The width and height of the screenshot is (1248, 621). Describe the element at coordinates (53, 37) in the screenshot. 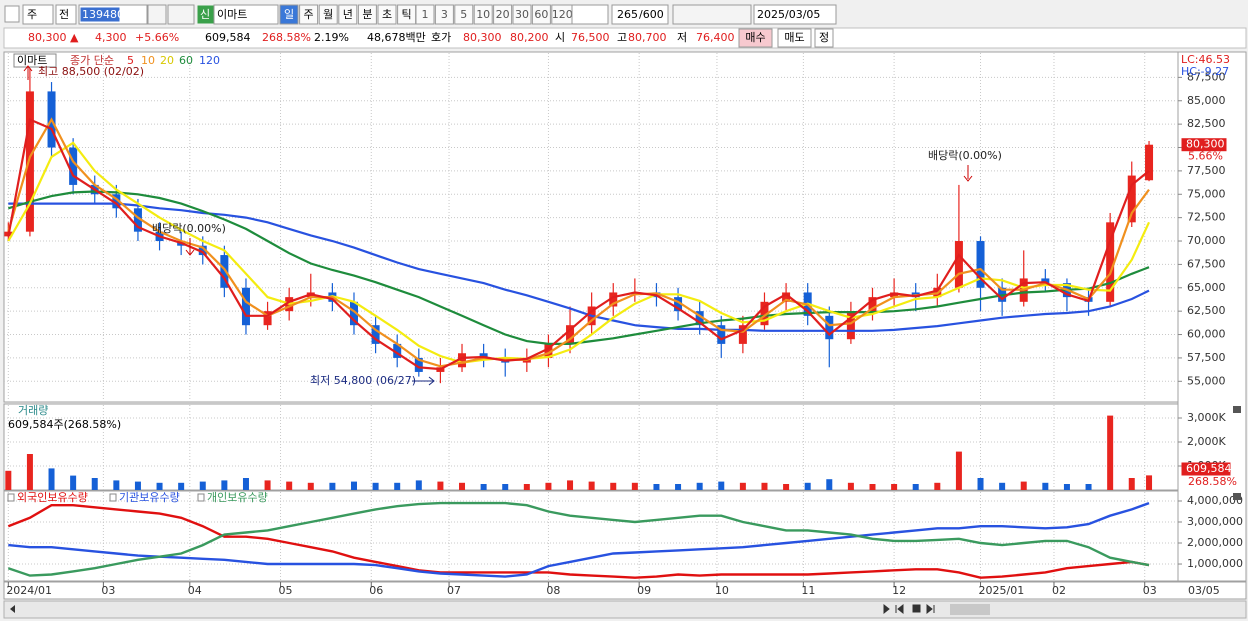

I see `quote-price: 80,300 ▲` at that location.